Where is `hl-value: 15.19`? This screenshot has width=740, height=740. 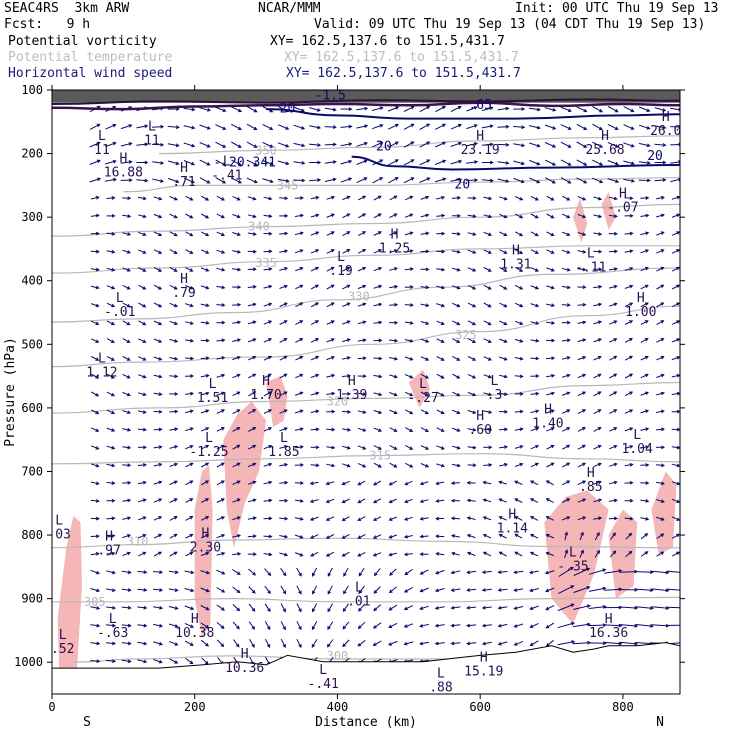
hl-value: 15.19 is located at coordinates (483, 671).